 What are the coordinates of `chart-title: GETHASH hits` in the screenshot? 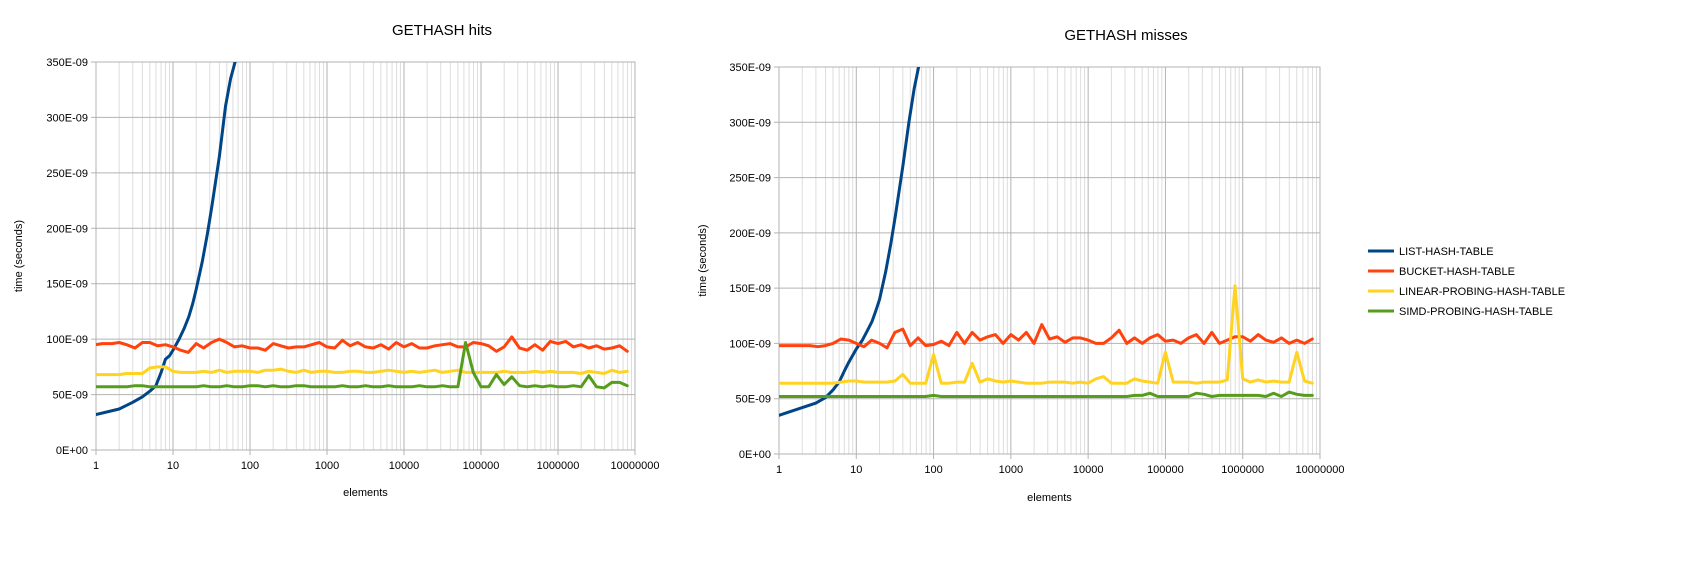 It's located at (442, 30).